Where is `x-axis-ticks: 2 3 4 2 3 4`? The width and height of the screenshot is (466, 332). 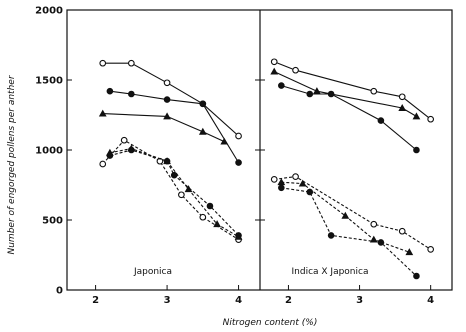
x-axis-ticks: 2 3 4 2 3 4 is located at coordinates (263, 295).